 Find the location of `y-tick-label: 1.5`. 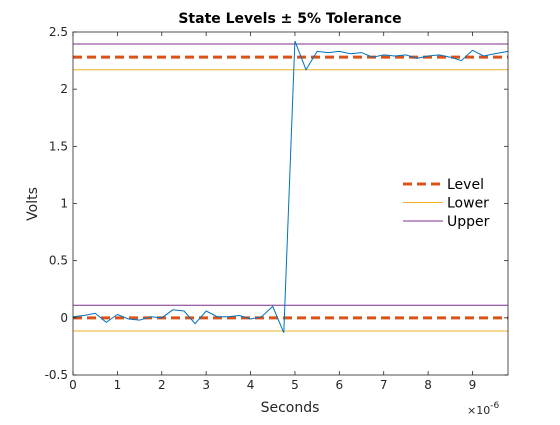

y-tick-label: 1.5 is located at coordinates (58, 146).